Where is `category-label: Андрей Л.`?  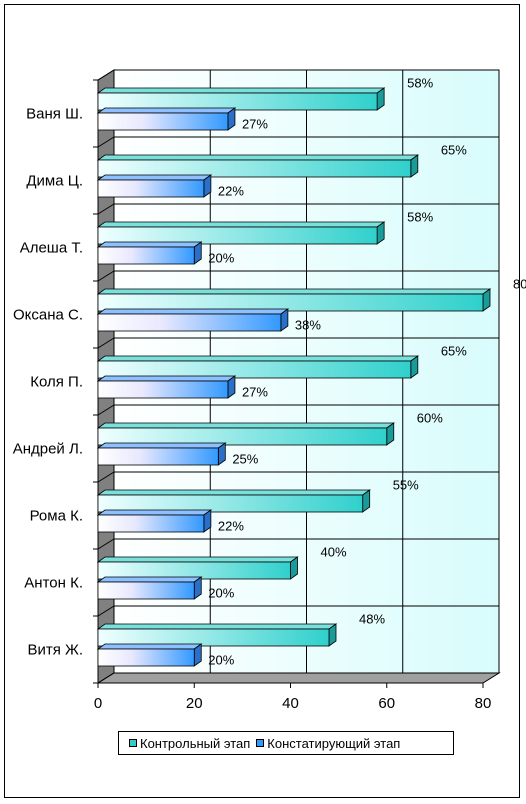 category-label: Андрей Л. is located at coordinates (48, 449).